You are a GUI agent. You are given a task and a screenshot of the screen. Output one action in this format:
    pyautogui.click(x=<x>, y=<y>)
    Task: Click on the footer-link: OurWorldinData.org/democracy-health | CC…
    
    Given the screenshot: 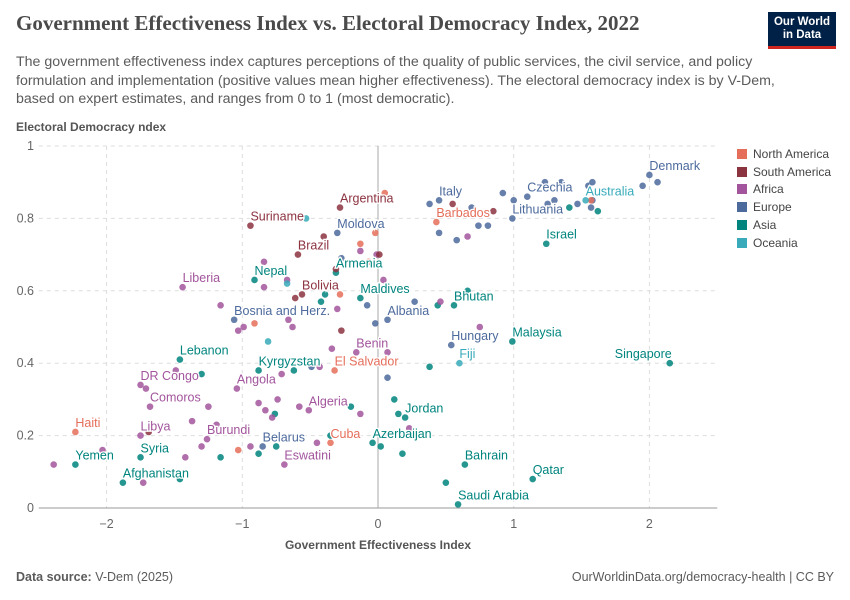 What is the action you would take?
    pyautogui.click(x=702, y=577)
    